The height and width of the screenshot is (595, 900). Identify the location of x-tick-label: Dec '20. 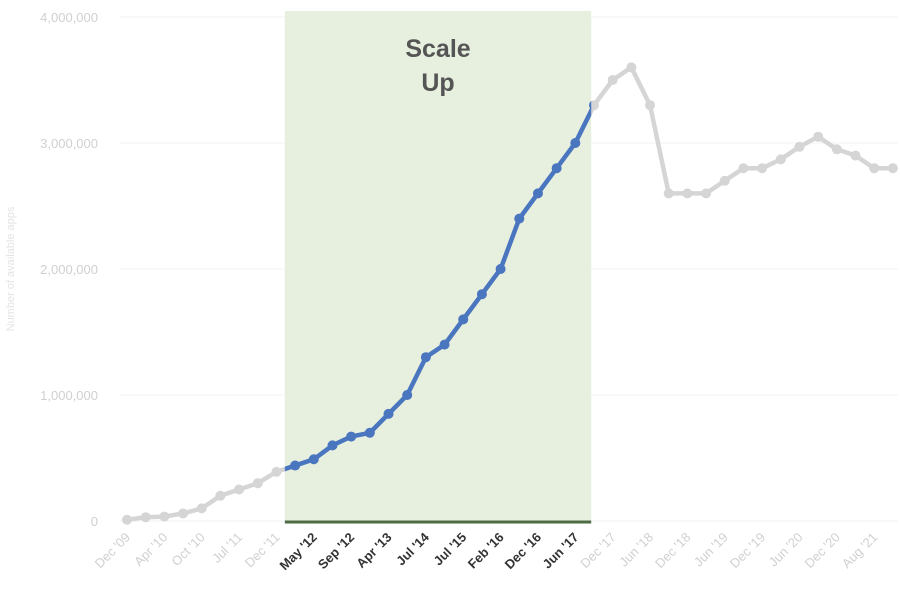
(821, 550).